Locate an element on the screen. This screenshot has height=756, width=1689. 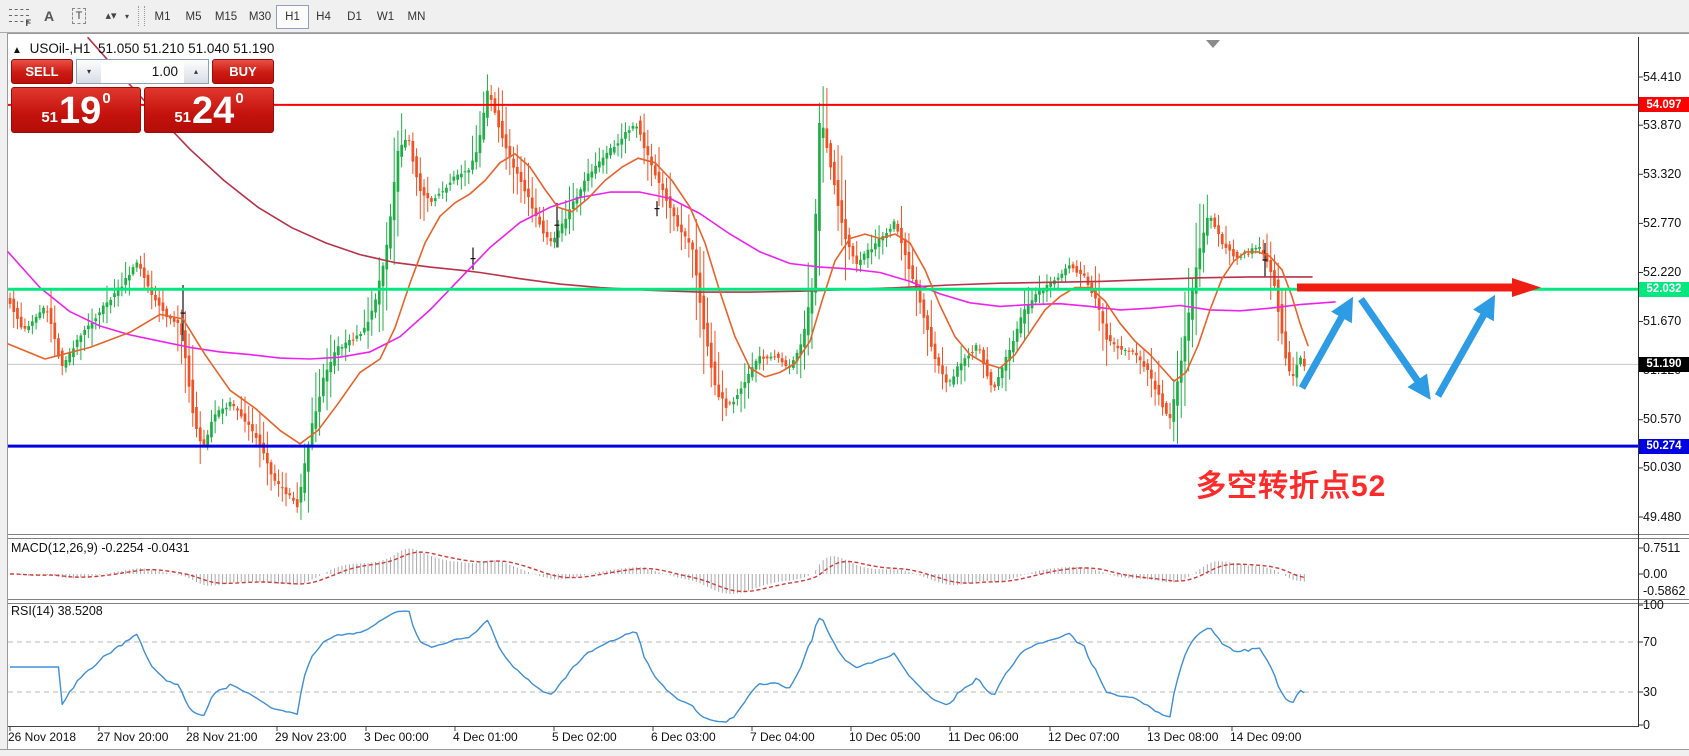
arrows-icon: ▴▾ is located at coordinates (111, 16).